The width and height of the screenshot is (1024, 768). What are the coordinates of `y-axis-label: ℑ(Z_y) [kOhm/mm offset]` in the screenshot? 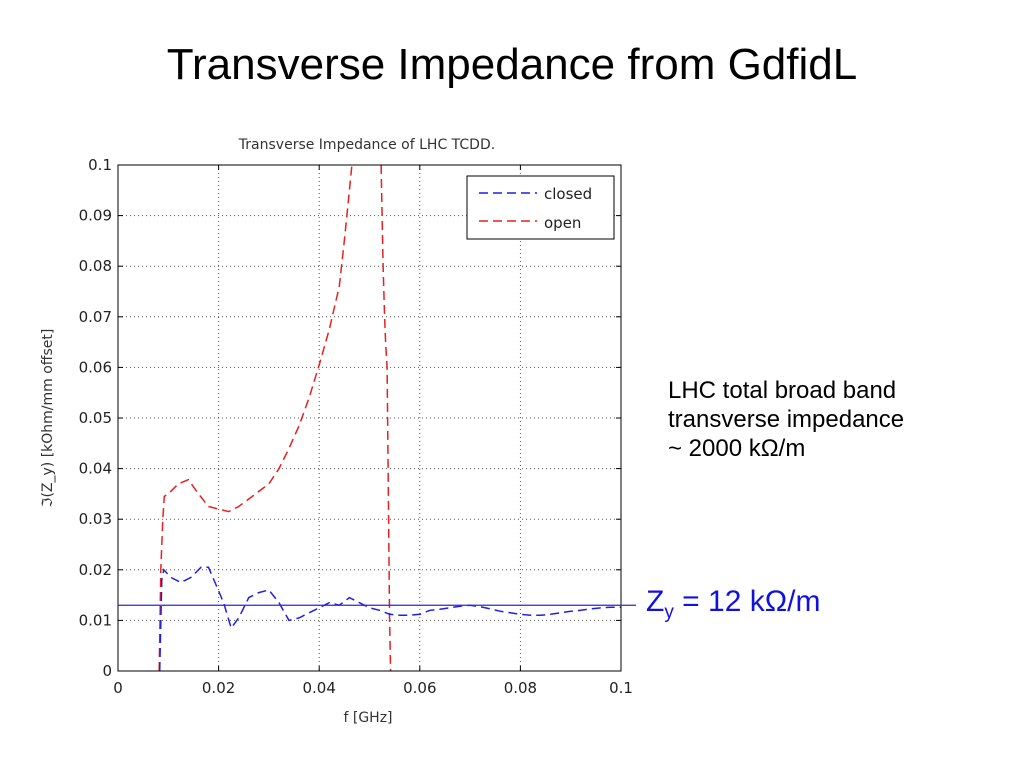 It's located at (48, 418).